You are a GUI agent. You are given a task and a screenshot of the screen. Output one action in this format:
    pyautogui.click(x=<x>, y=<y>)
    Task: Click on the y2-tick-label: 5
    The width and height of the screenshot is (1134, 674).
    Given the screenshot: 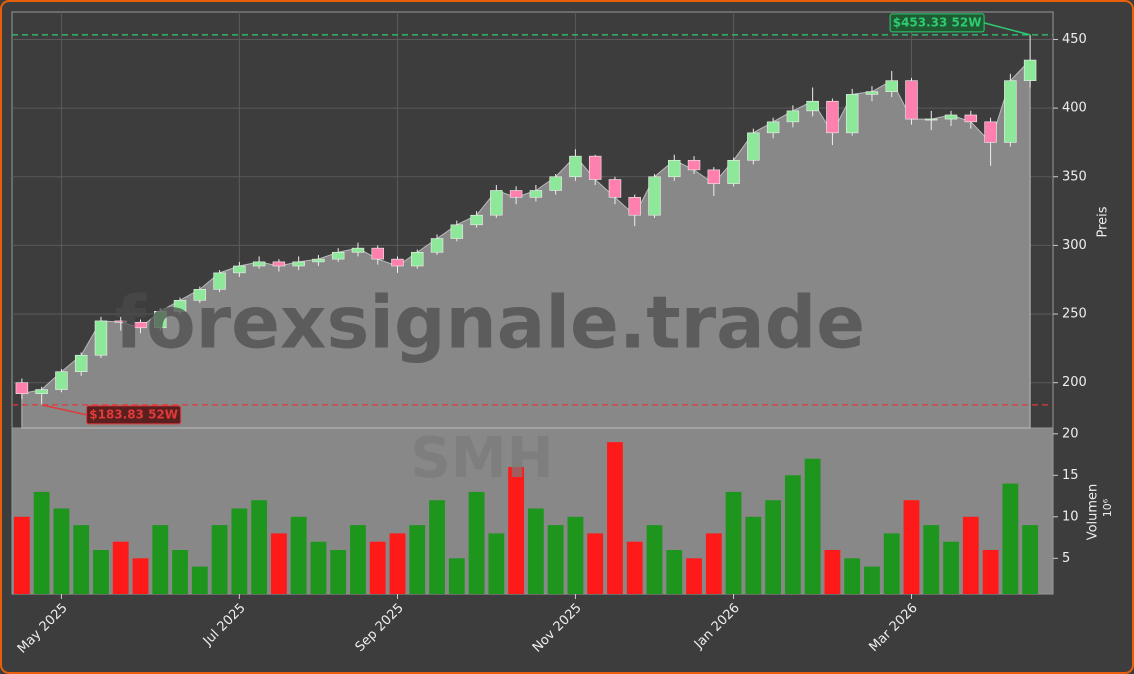 What is the action you would take?
    pyautogui.click(x=1066, y=558)
    